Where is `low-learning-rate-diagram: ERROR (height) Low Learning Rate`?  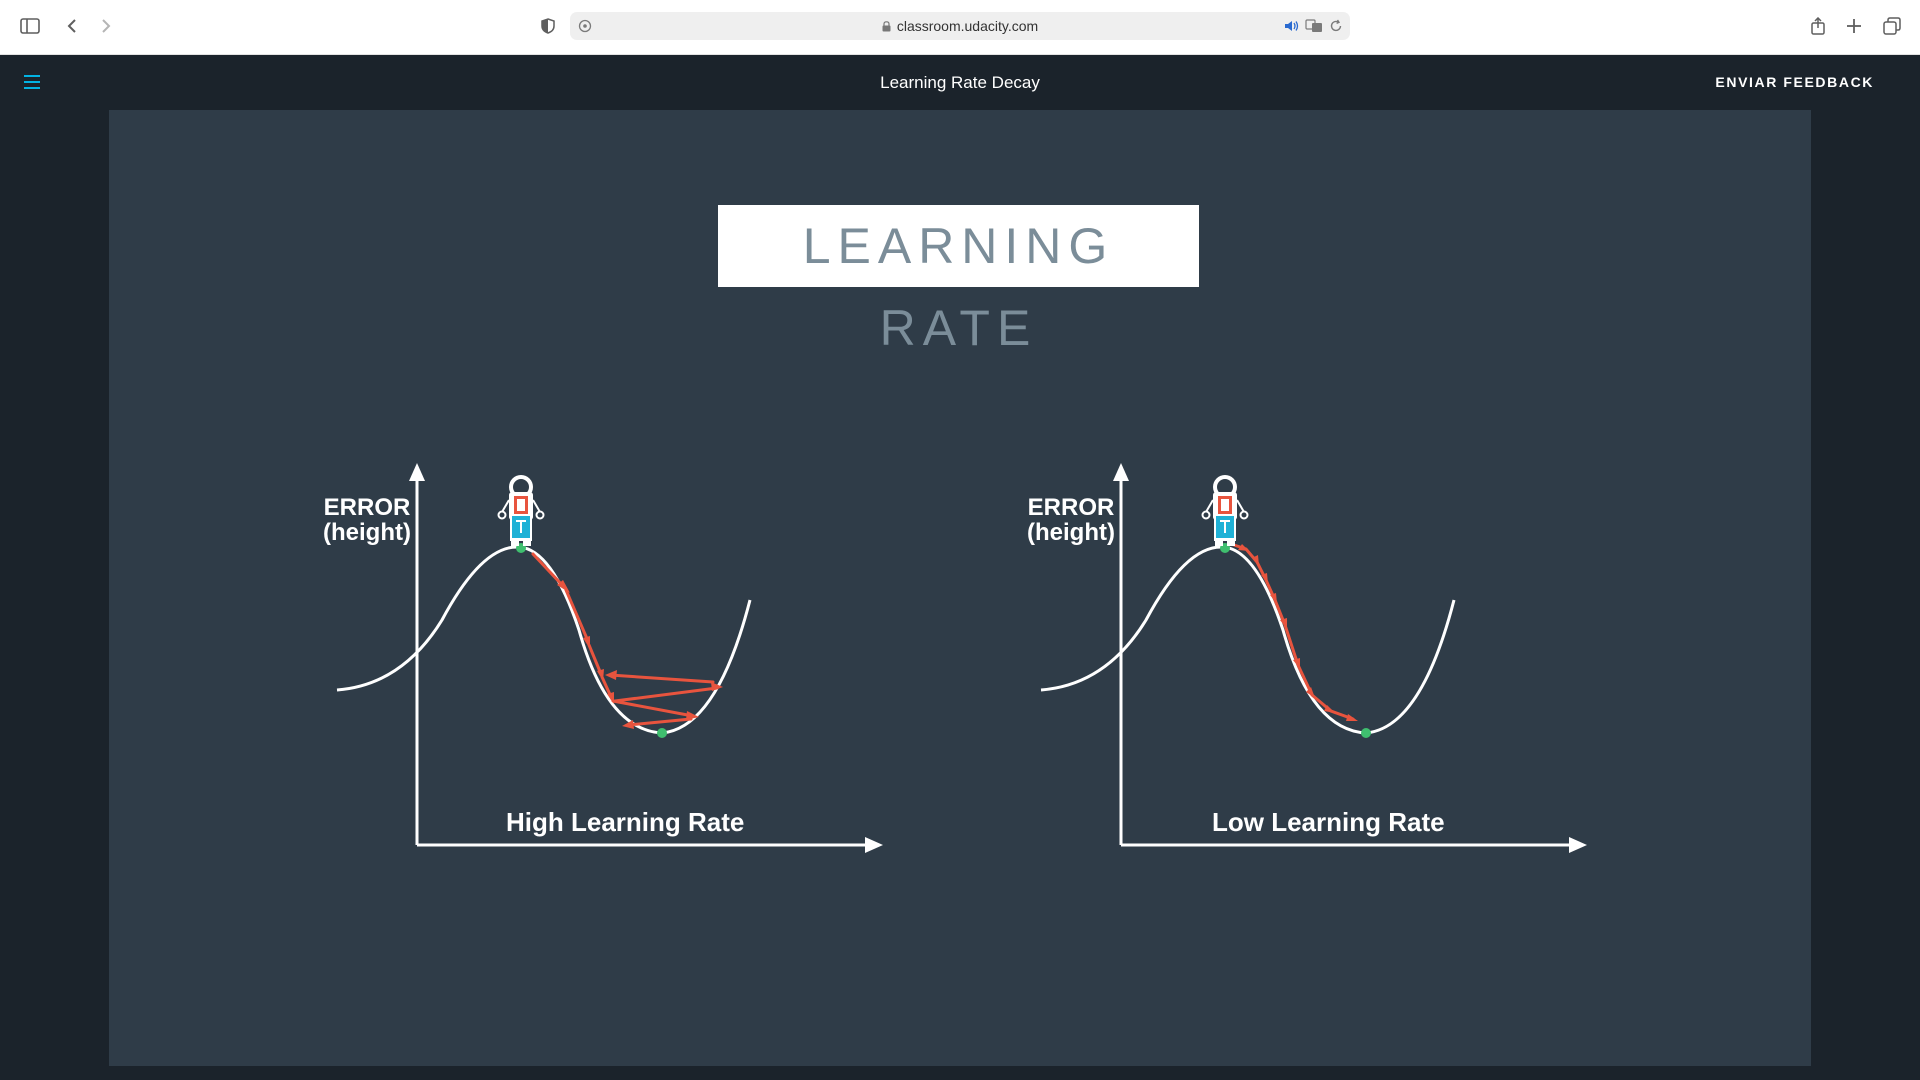 low-learning-rate-diagram: ERROR (height) Low Learning Rate is located at coordinates (1293, 685).